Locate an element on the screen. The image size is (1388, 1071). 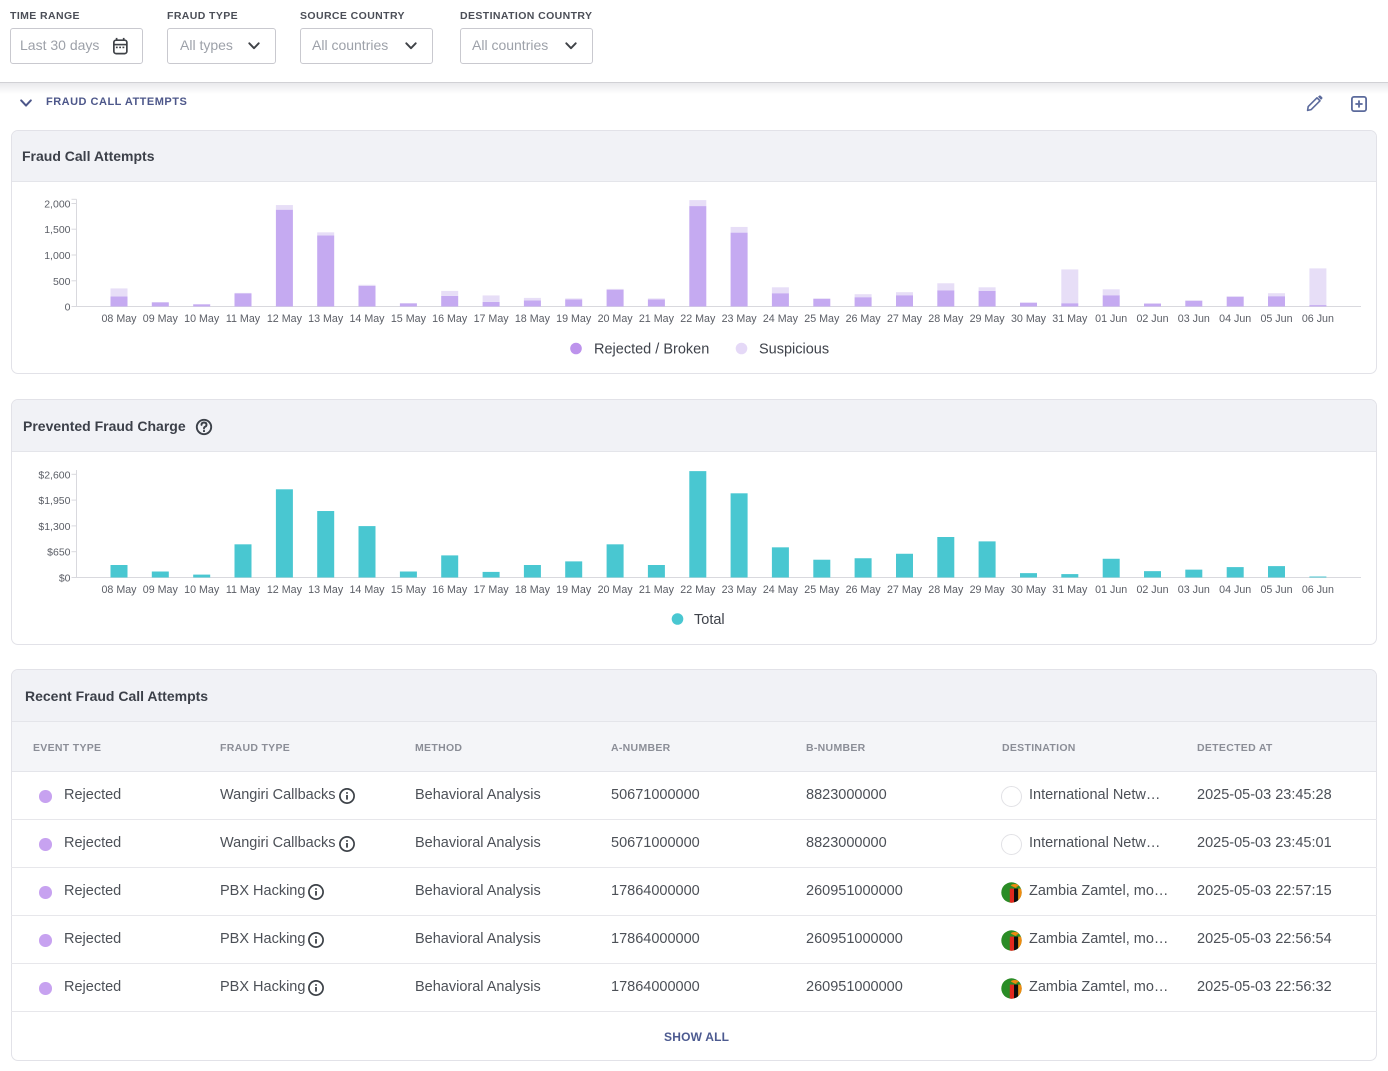
svg-text: 2,000 is located at coordinates (57, 205).